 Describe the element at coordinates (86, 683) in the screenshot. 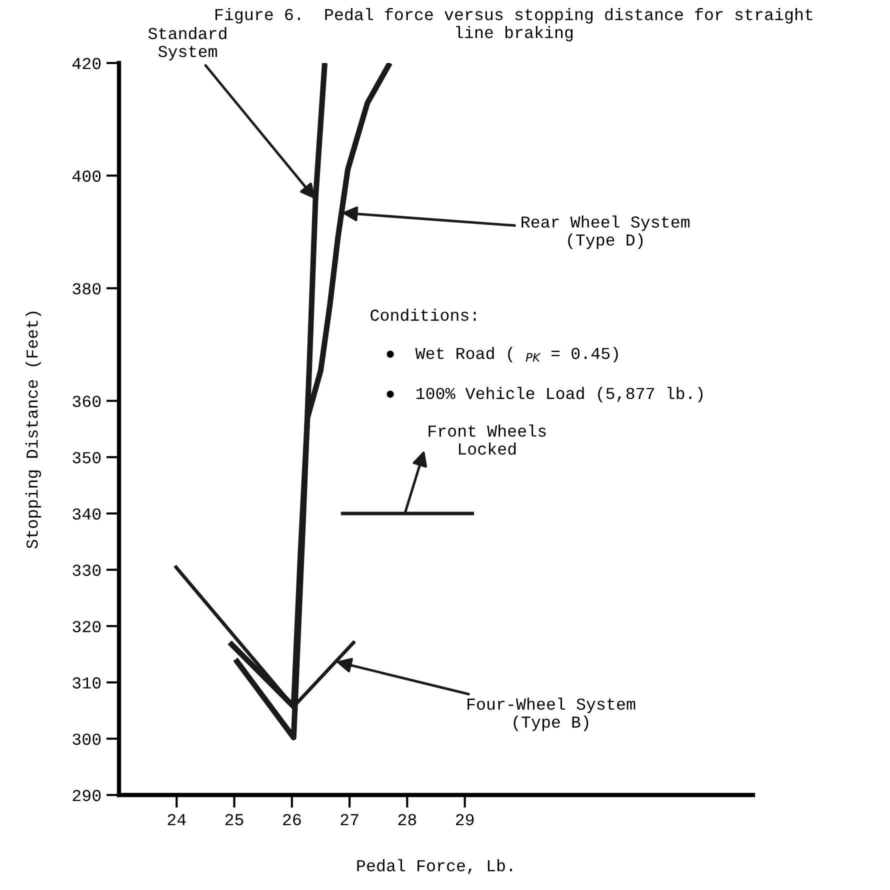

I see `y-tick-label: 310` at that location.